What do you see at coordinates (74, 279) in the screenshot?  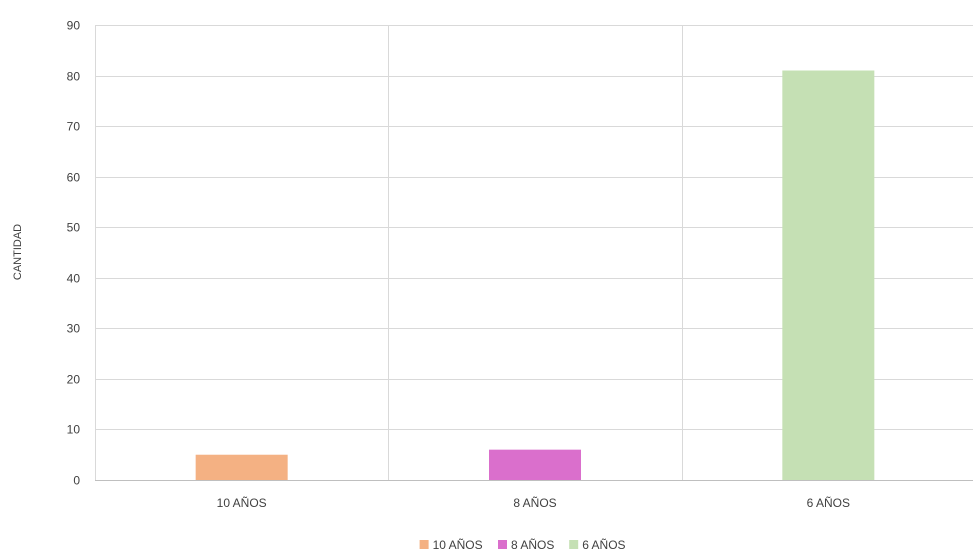 I see `y-tick-label: 40` at bounding box center [74, 279].